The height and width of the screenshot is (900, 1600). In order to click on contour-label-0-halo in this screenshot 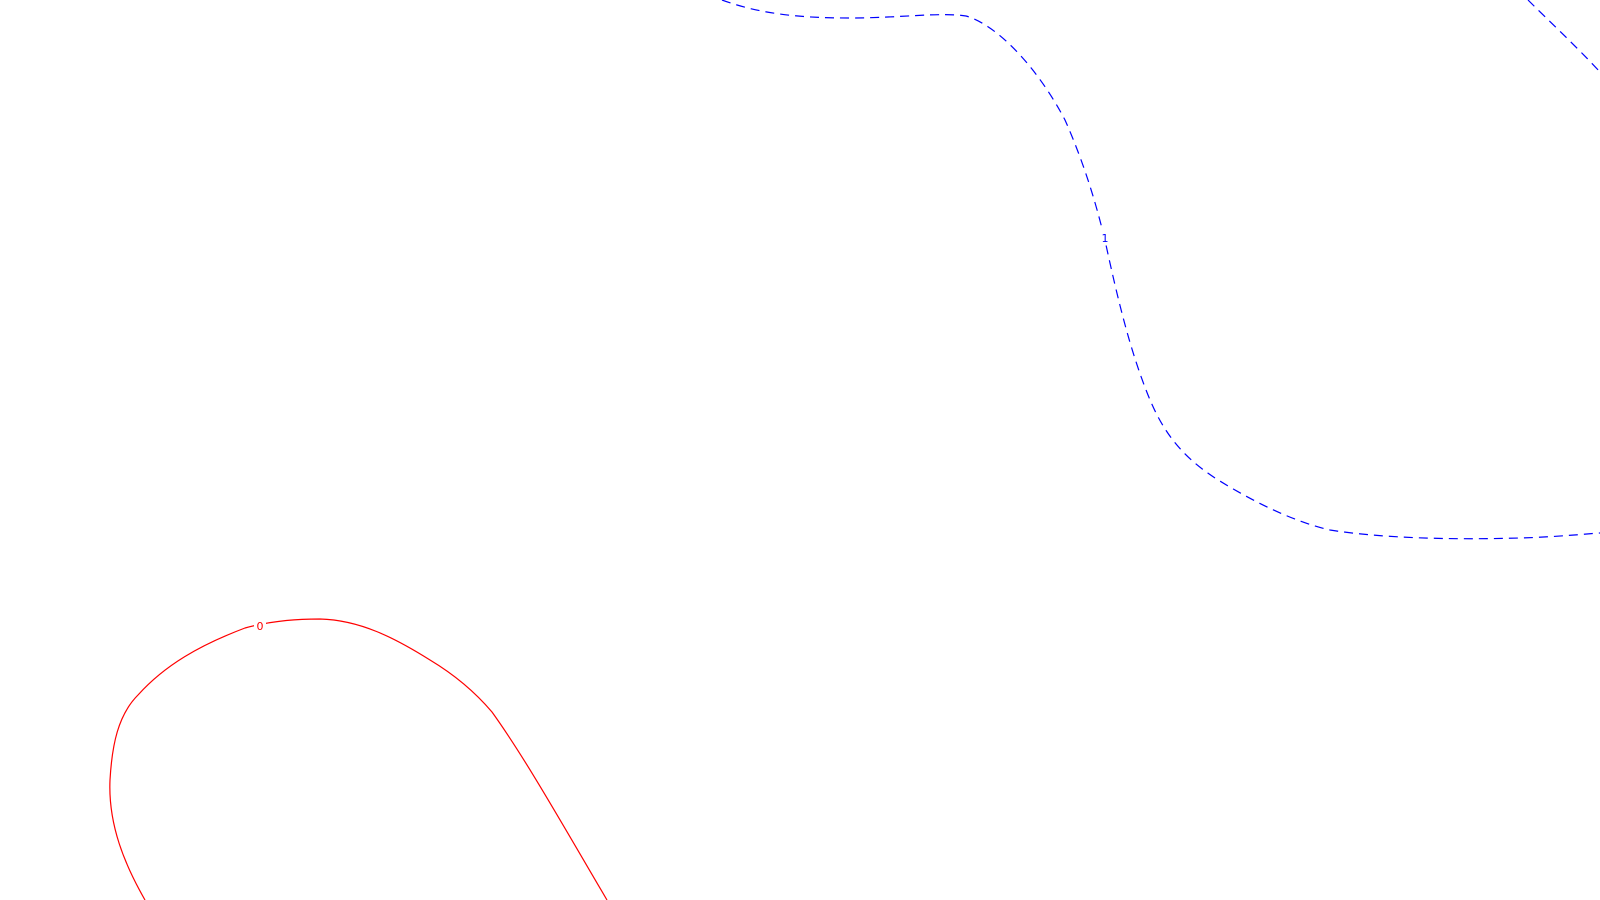, I will do `click(260, 625)`.